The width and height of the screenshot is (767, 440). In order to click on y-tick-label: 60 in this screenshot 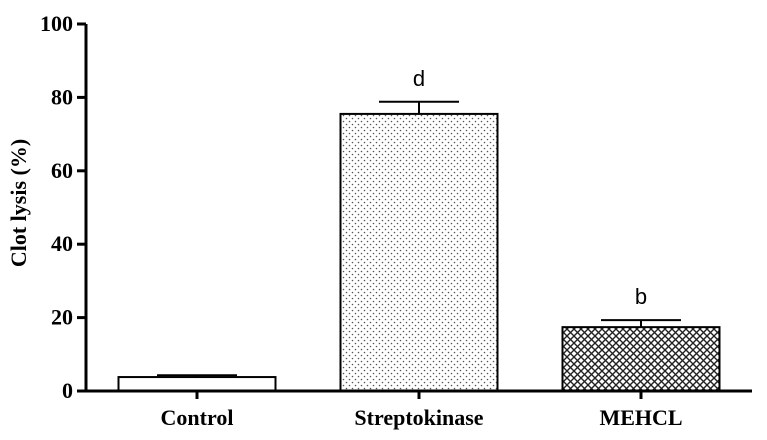, I will do `click(62, 170)`.